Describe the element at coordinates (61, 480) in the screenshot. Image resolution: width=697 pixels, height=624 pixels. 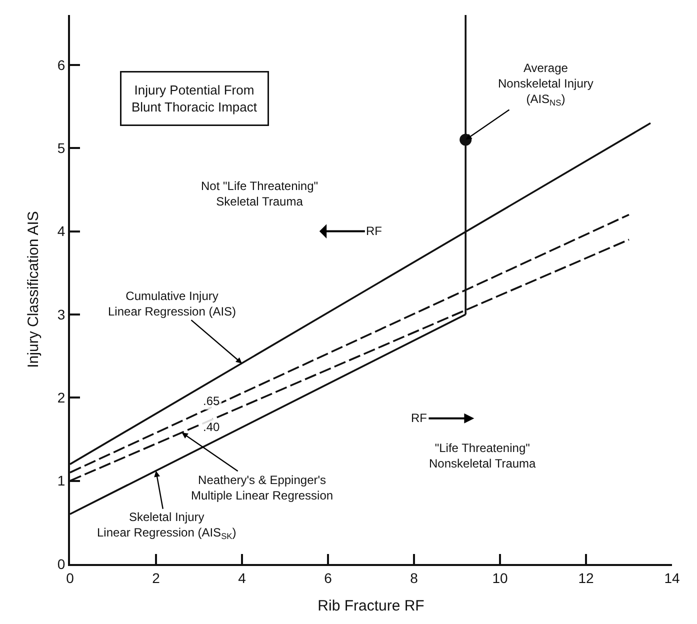
I see `y-tick-label: 1` at that location.